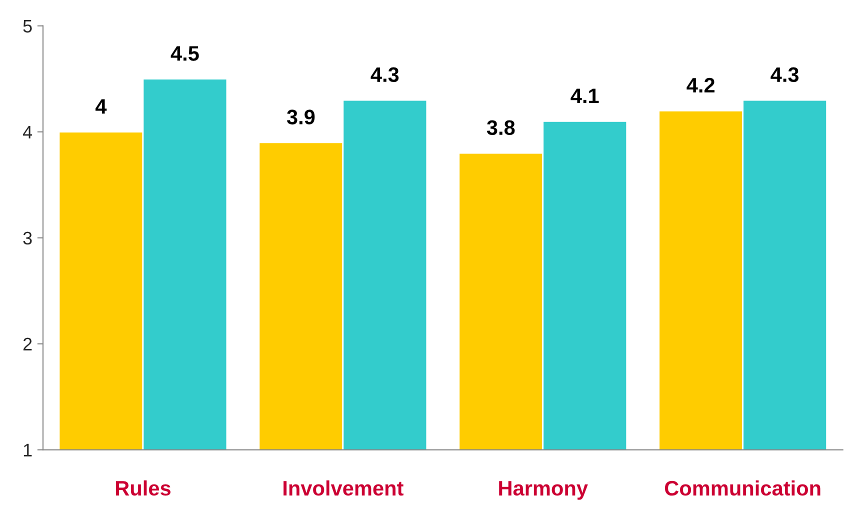 The width and height of the screenshot is (860, 517). I want to click on y-tick-label: 5, so click(27, 26).